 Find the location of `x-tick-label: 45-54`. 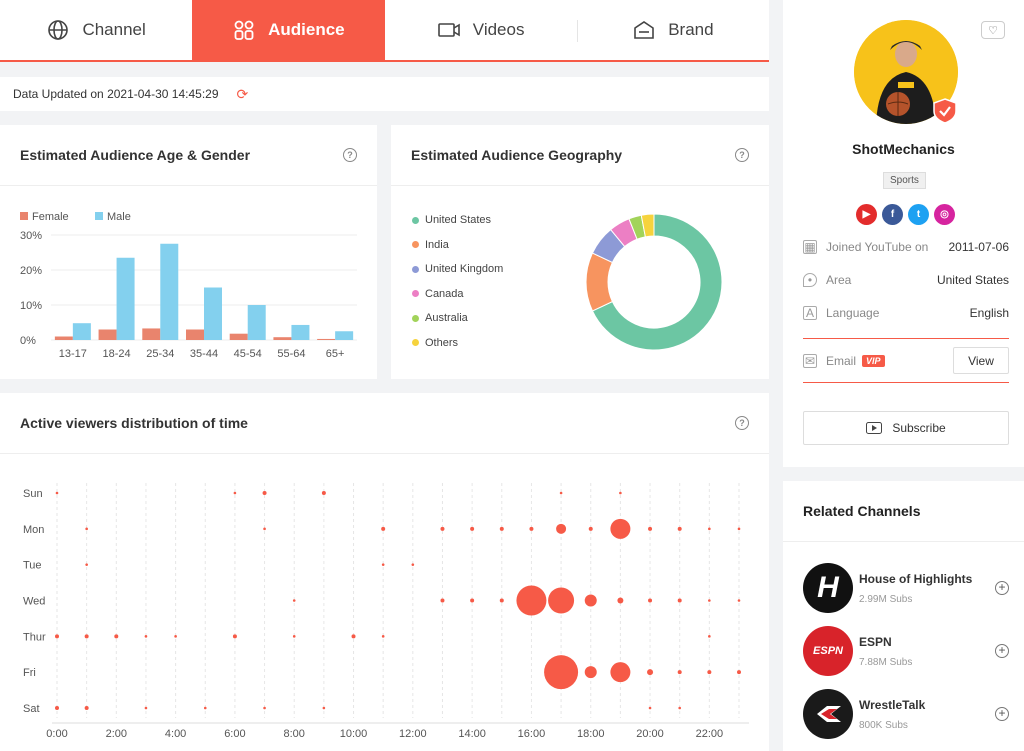

x-tick-label: 45-54 is located at coordinates (248, 354).